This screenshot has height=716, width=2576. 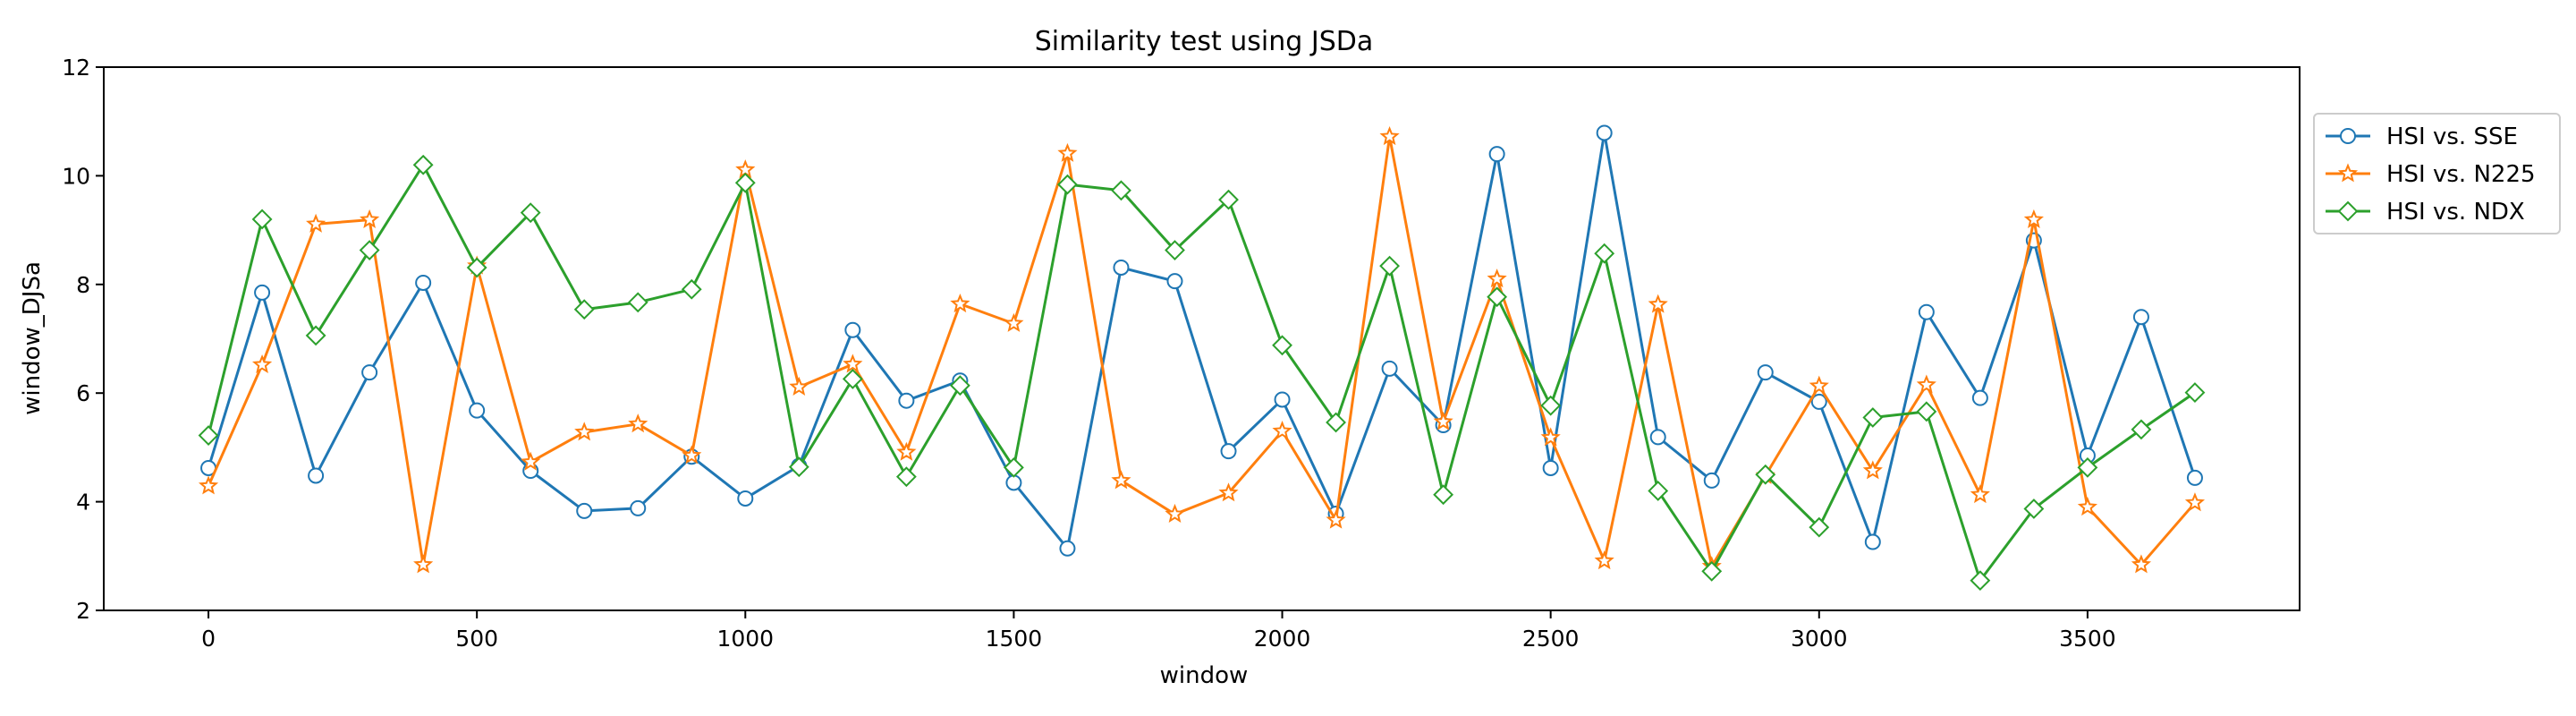 What do you see at coordinates (745, 639) in the screenshot?
I see `x-tick-label: 1000` at bounding box center [745, 639].